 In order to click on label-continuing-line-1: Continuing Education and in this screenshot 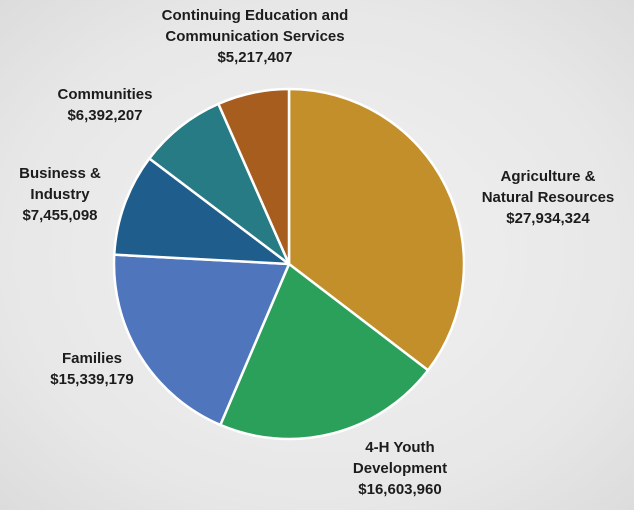, I will do `click(255, 15)`.